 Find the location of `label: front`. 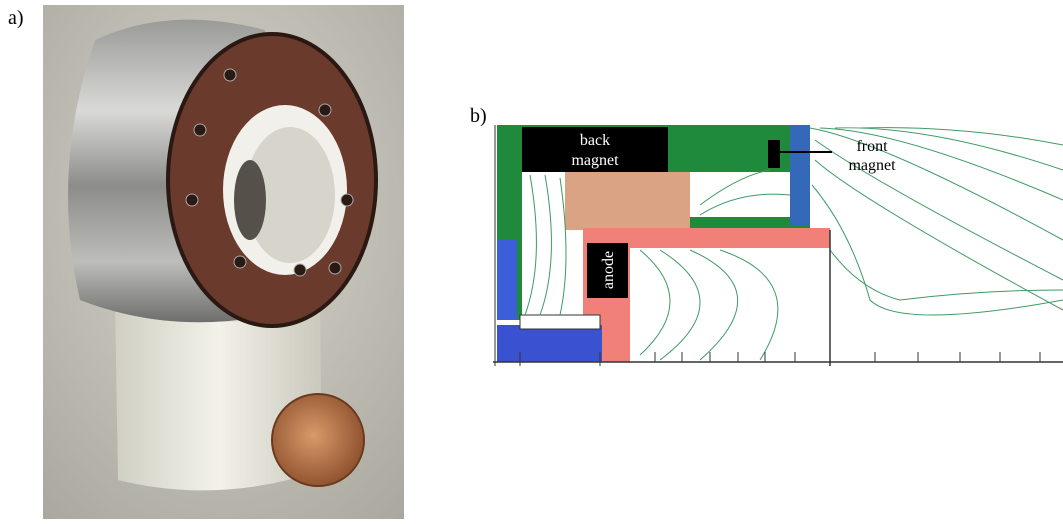

label: front is located at coordinates (872, 146).